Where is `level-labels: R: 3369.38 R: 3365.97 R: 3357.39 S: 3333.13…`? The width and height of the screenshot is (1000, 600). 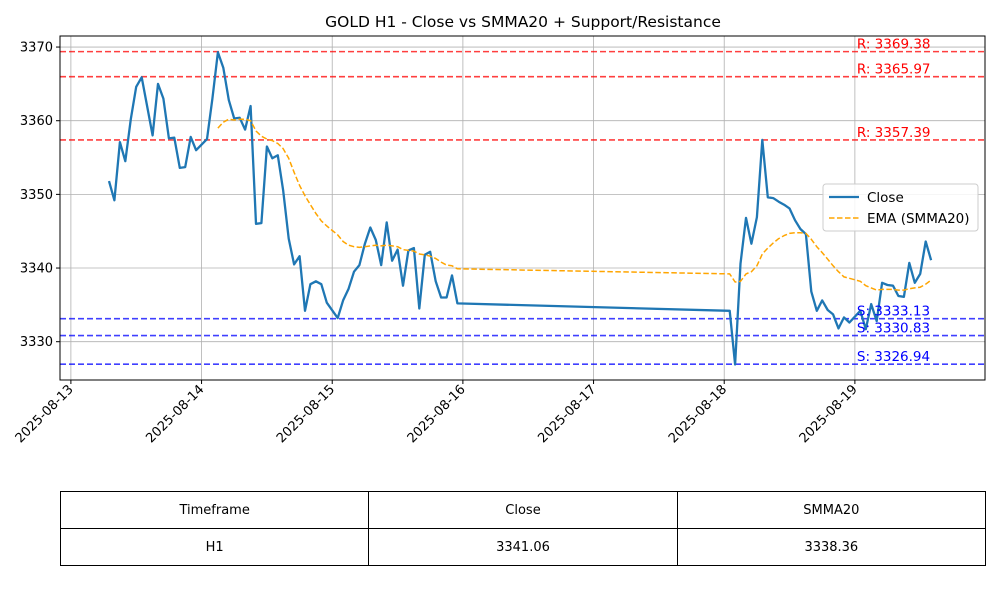 level-labels: R: 3369.38 R: 3365.97 R: 3357.39 S: 3333.13… is located at coordinates (894, 201).